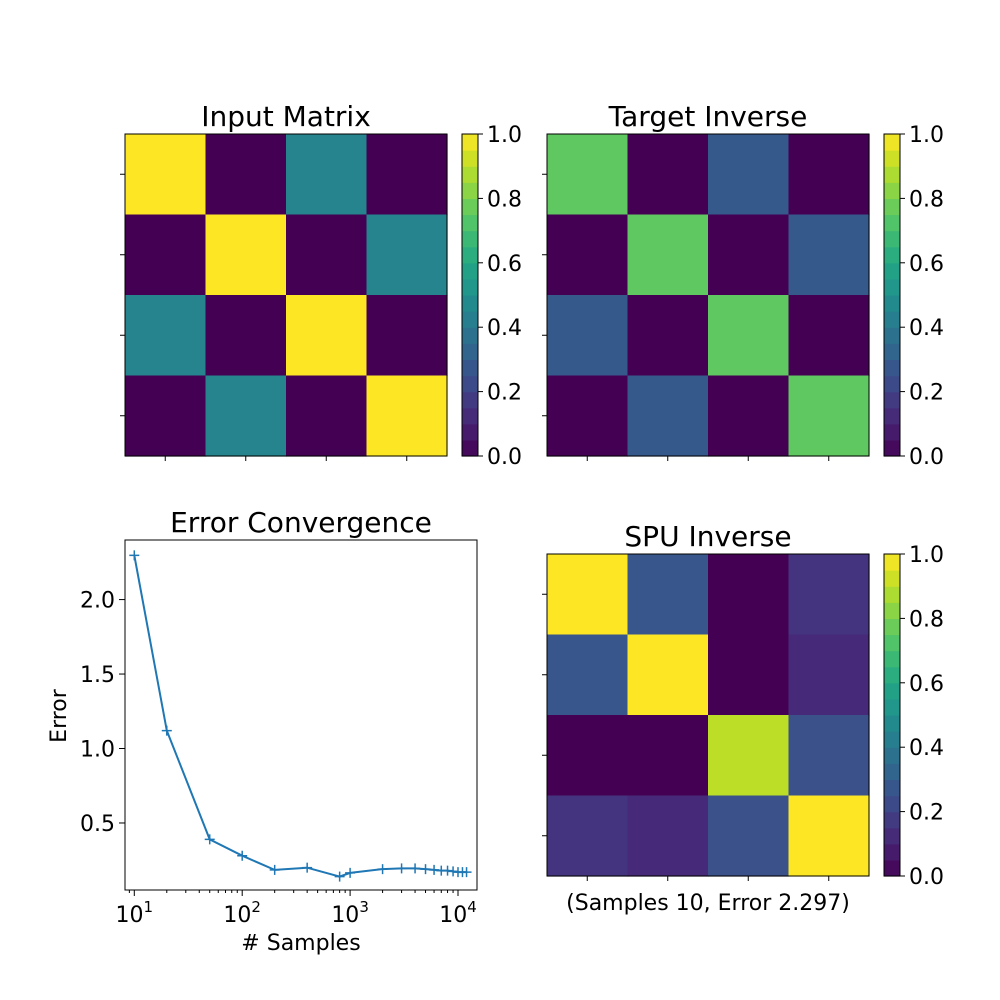 Image resolution: width=1000 pixels, height=1000 pixels. What do you see at coordinates (97, 675) in the screenshot?
I see `y-tick-label: 1.5` at bounding box center [97, 675].